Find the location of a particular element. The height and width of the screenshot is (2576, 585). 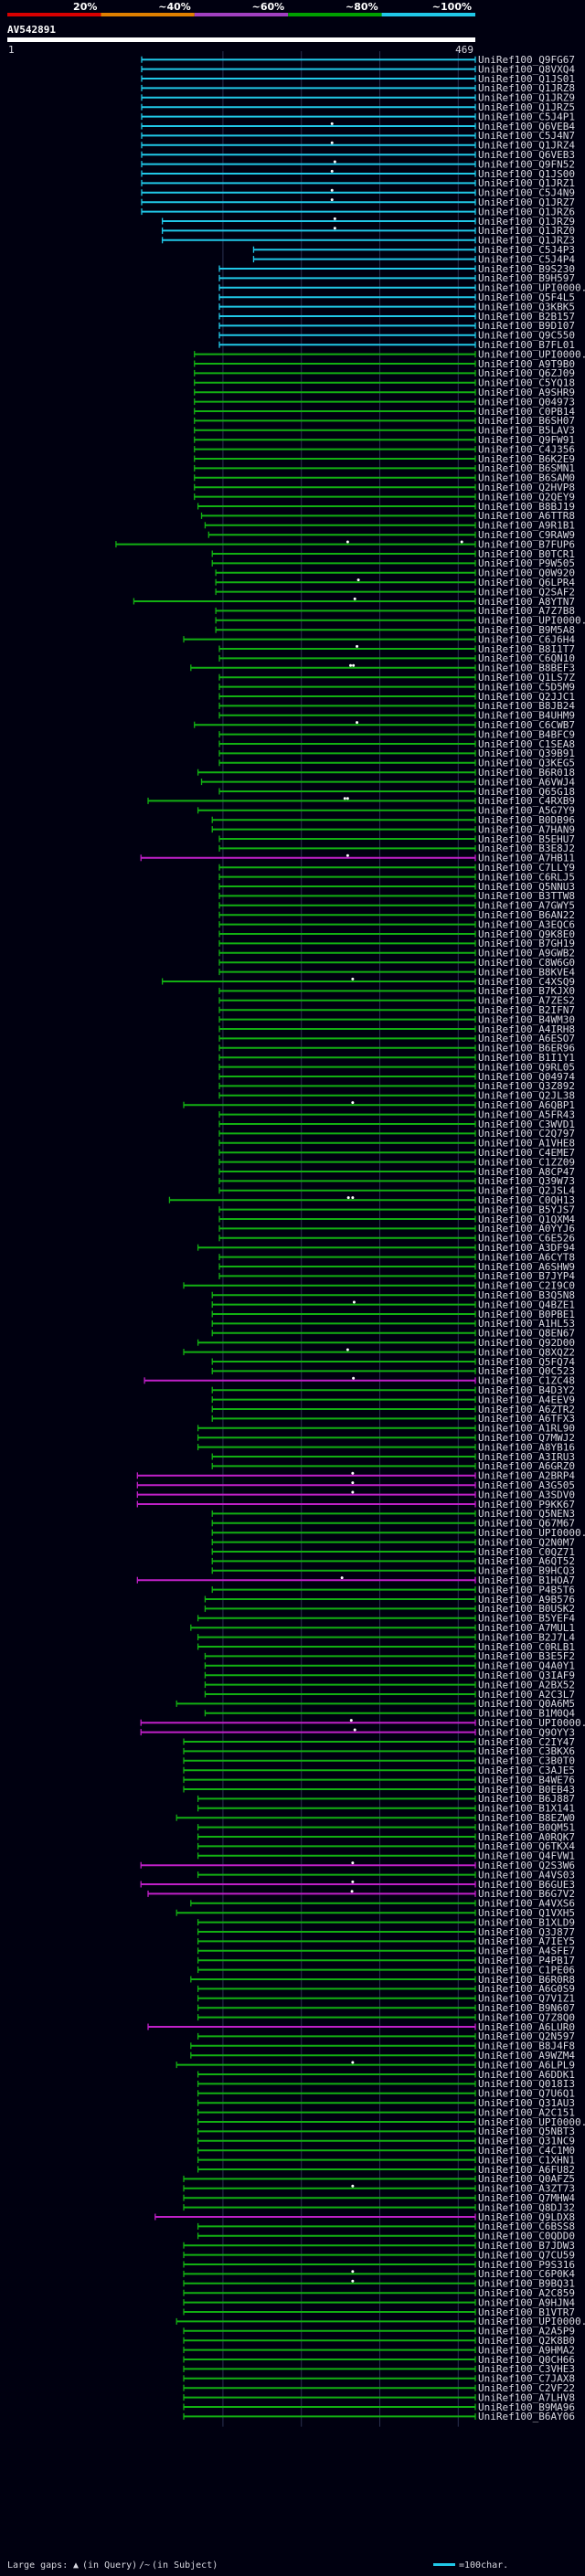

hit-label: UniRef100_A9B576 is located at coordinates (527, 1600).